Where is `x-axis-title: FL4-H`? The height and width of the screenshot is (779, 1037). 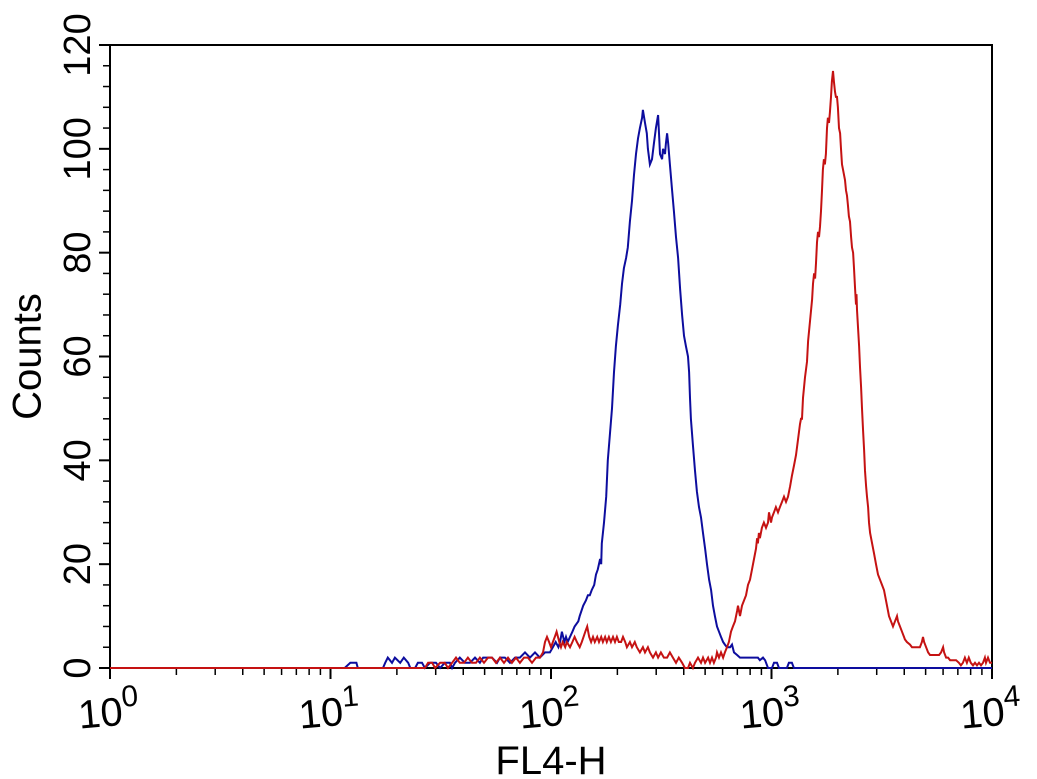
x-axis-title: FL4-H is located at coordinates (550, 759).